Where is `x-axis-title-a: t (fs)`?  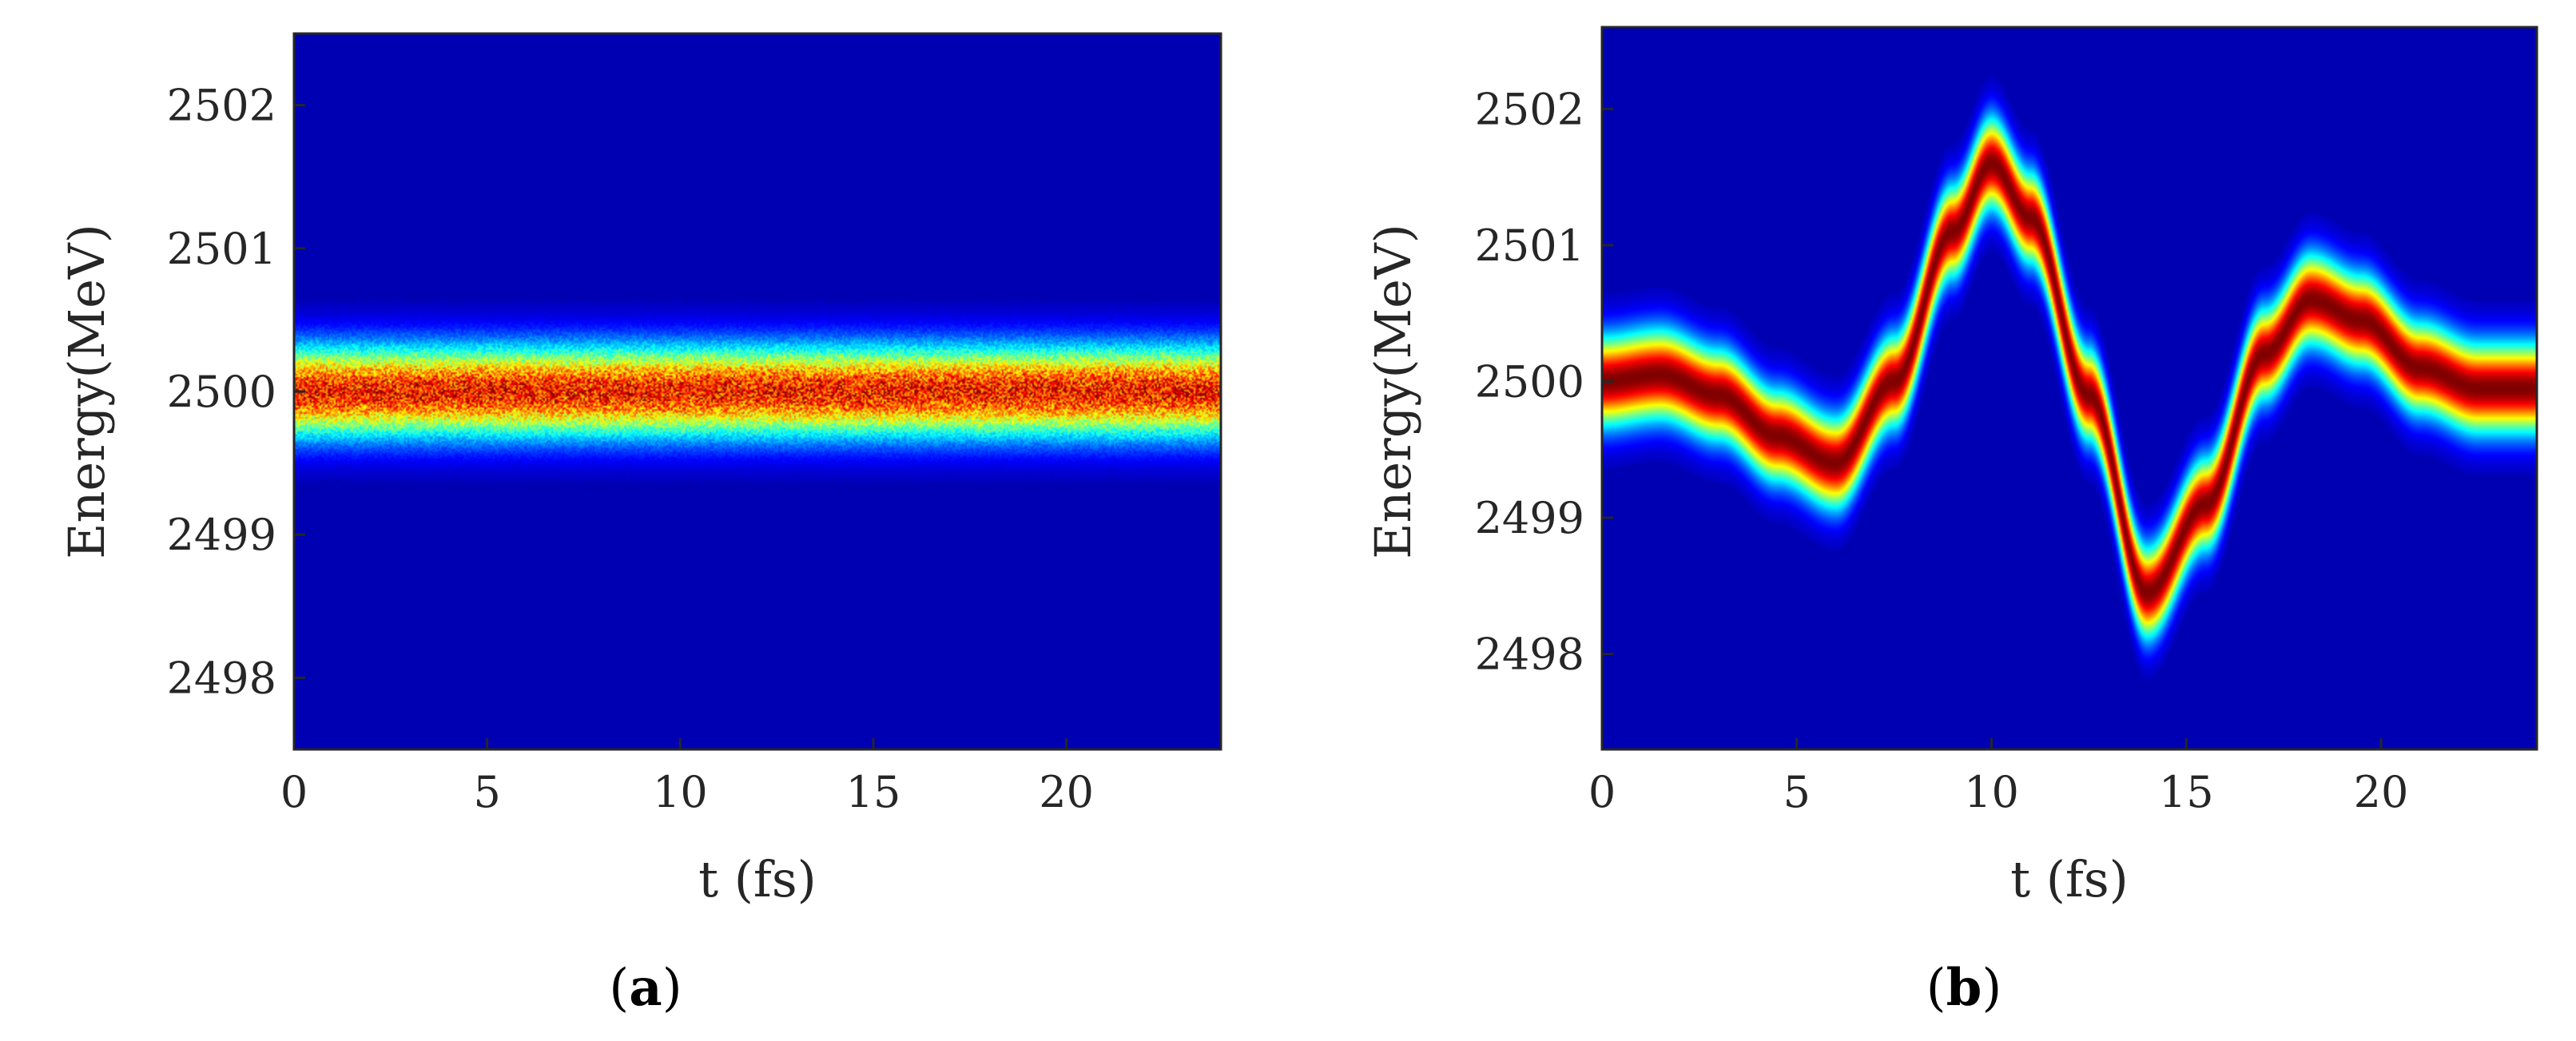
x-axis-title-a: t (fs) is located at coordinates (757, 879).